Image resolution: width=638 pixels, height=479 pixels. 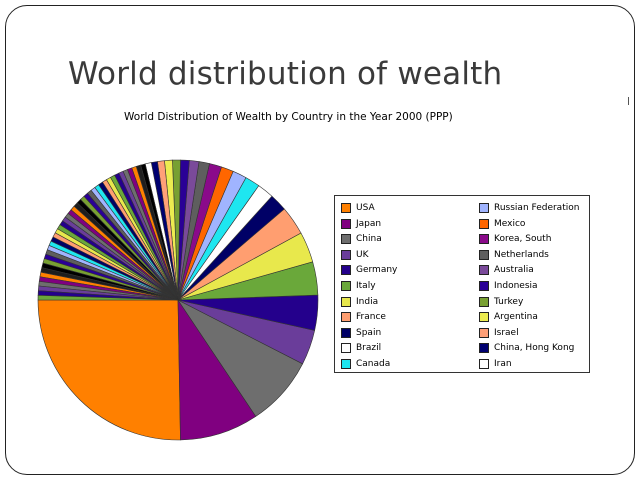 I want to click on legend-item: Russian Federation, so click(x=529, y=208).